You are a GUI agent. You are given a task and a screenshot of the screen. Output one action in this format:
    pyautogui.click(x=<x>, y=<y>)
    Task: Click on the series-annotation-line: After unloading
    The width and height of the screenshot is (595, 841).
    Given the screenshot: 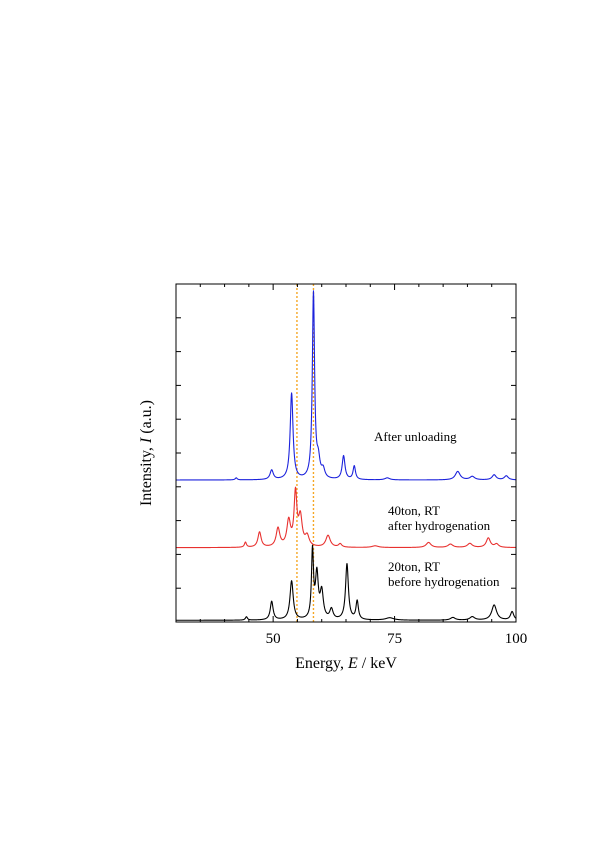 What is the action you would take?
    pyautogui.click(x=415, y=436)
    